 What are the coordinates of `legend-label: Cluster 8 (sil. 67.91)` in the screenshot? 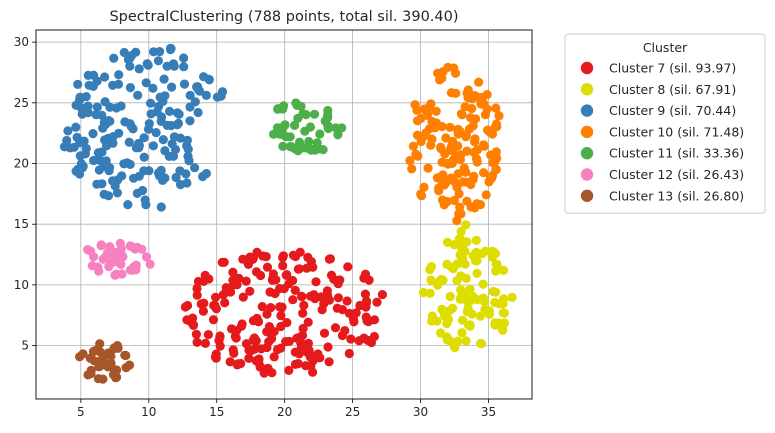 It's located at (672, 89).